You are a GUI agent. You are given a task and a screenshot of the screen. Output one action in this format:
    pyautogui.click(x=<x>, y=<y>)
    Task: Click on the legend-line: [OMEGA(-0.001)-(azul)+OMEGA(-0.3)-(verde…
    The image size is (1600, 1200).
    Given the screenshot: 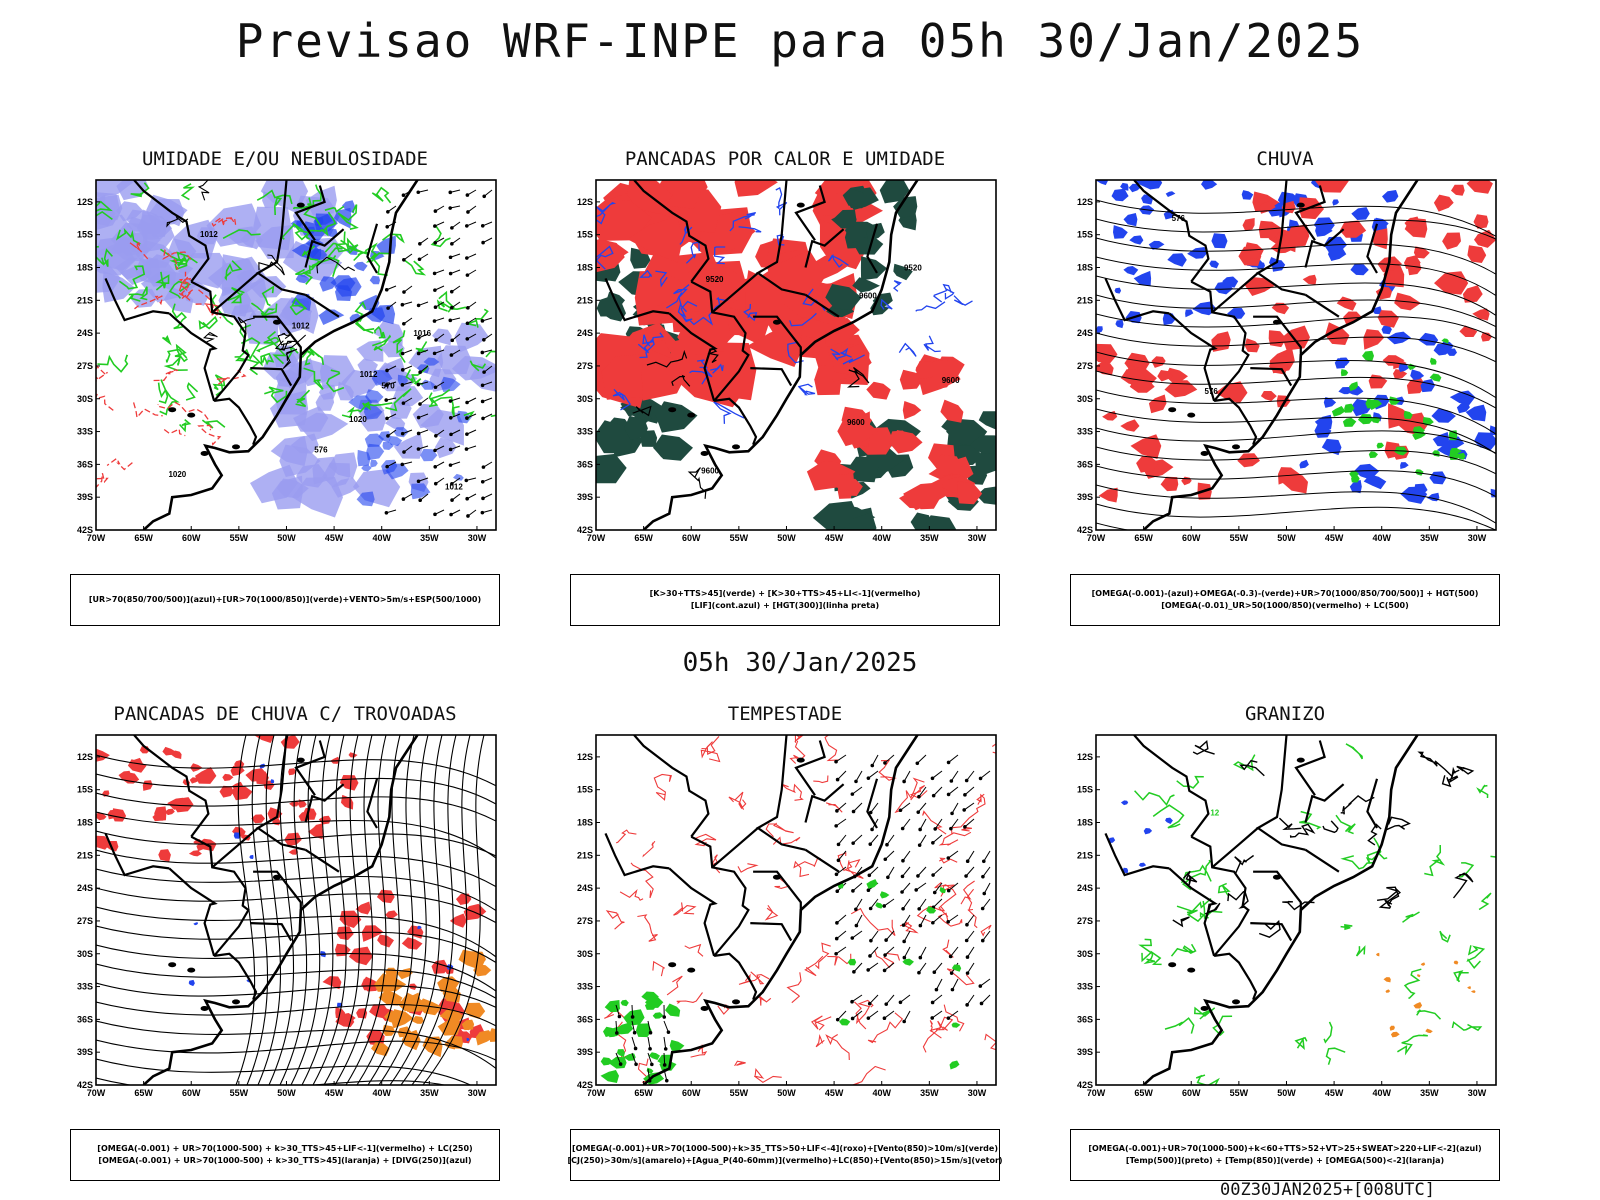 What is the action you would take?
    pyautogui.click(x=1285, y=593)
    